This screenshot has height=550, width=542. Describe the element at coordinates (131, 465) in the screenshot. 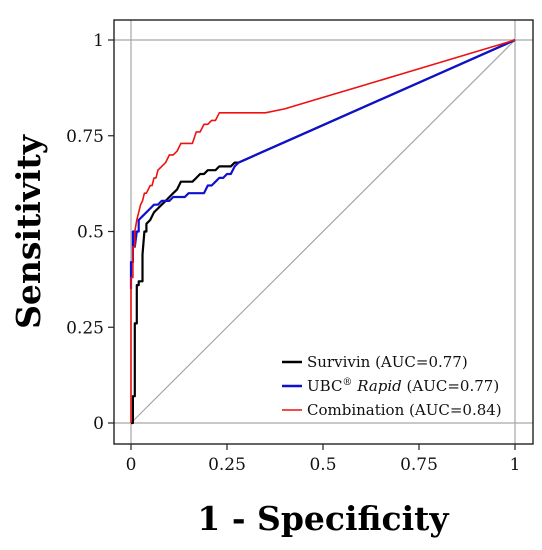

I see `x-tick-label-0: 0` at that location.